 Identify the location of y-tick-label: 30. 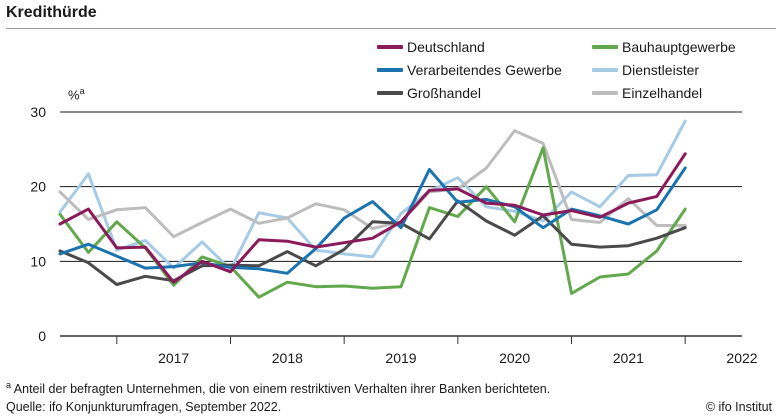
(38, 112).